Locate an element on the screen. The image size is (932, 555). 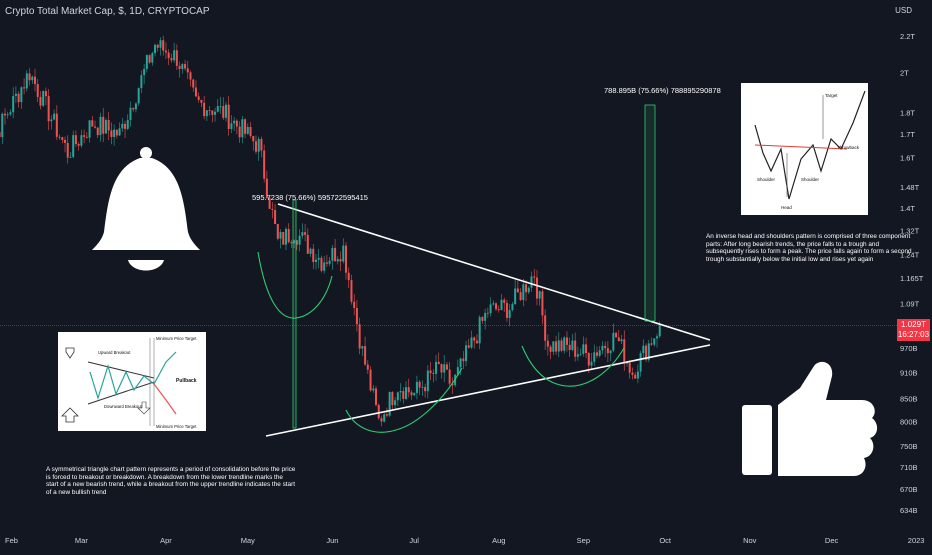
price-tick-label: 1.7T is located at coordinates (907, 134).